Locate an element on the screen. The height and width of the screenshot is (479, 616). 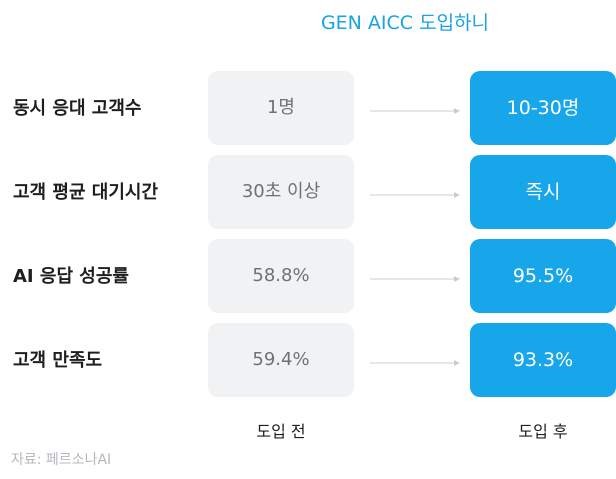
before-column-label: 도입 전 is located at coordinates (281, 431).